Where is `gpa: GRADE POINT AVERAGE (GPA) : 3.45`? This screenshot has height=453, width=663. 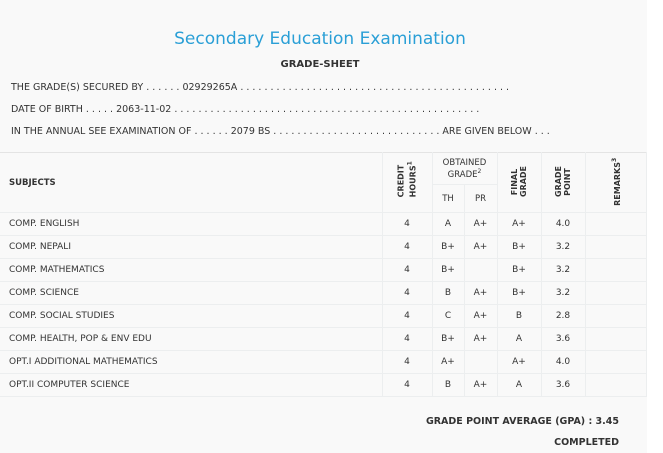
gpa: GRADE POINT AVERAGE (GPA) : 3.45 is located at coordinates (522, 421).